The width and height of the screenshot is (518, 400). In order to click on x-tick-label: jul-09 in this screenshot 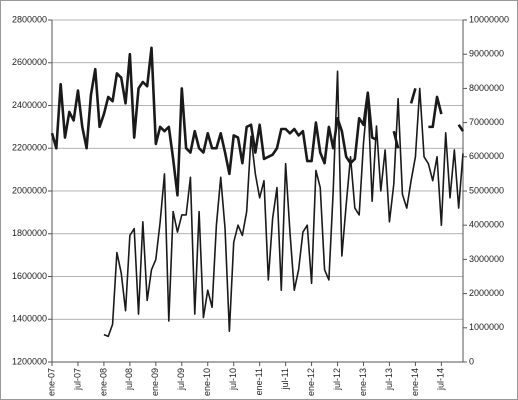, I will do `click(181, 379)`.